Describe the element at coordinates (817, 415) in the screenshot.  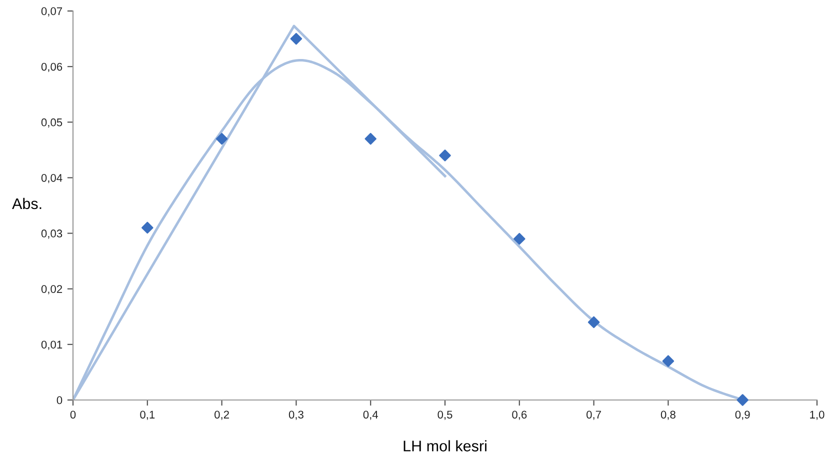
I see `x-tick-label: 1,0` at that location.